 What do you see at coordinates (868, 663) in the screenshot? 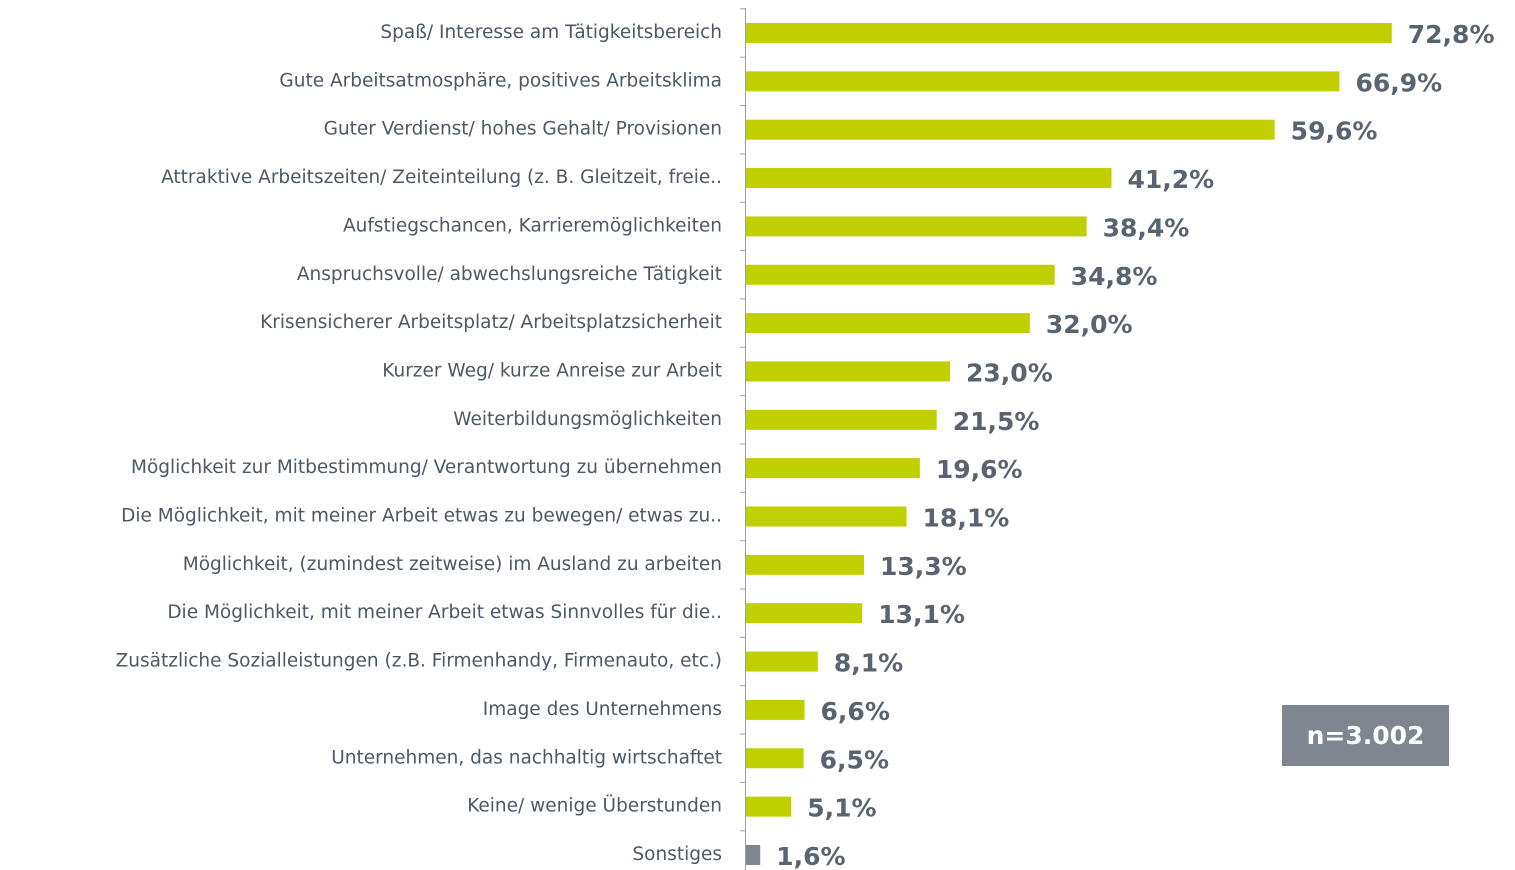
I see `value-label: 8,1%` at bounding box center [868, 663].